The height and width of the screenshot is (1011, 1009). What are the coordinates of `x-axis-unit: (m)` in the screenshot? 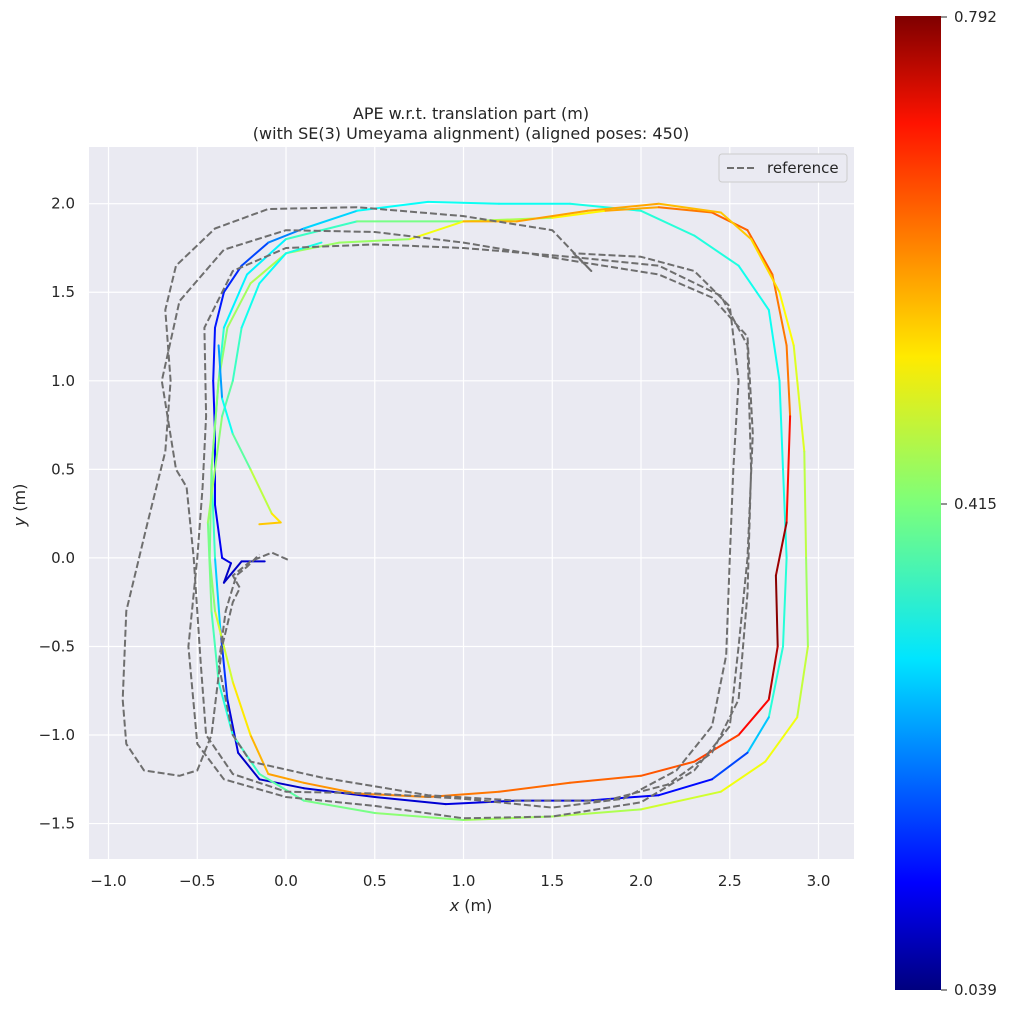 It's located at (475, 905).